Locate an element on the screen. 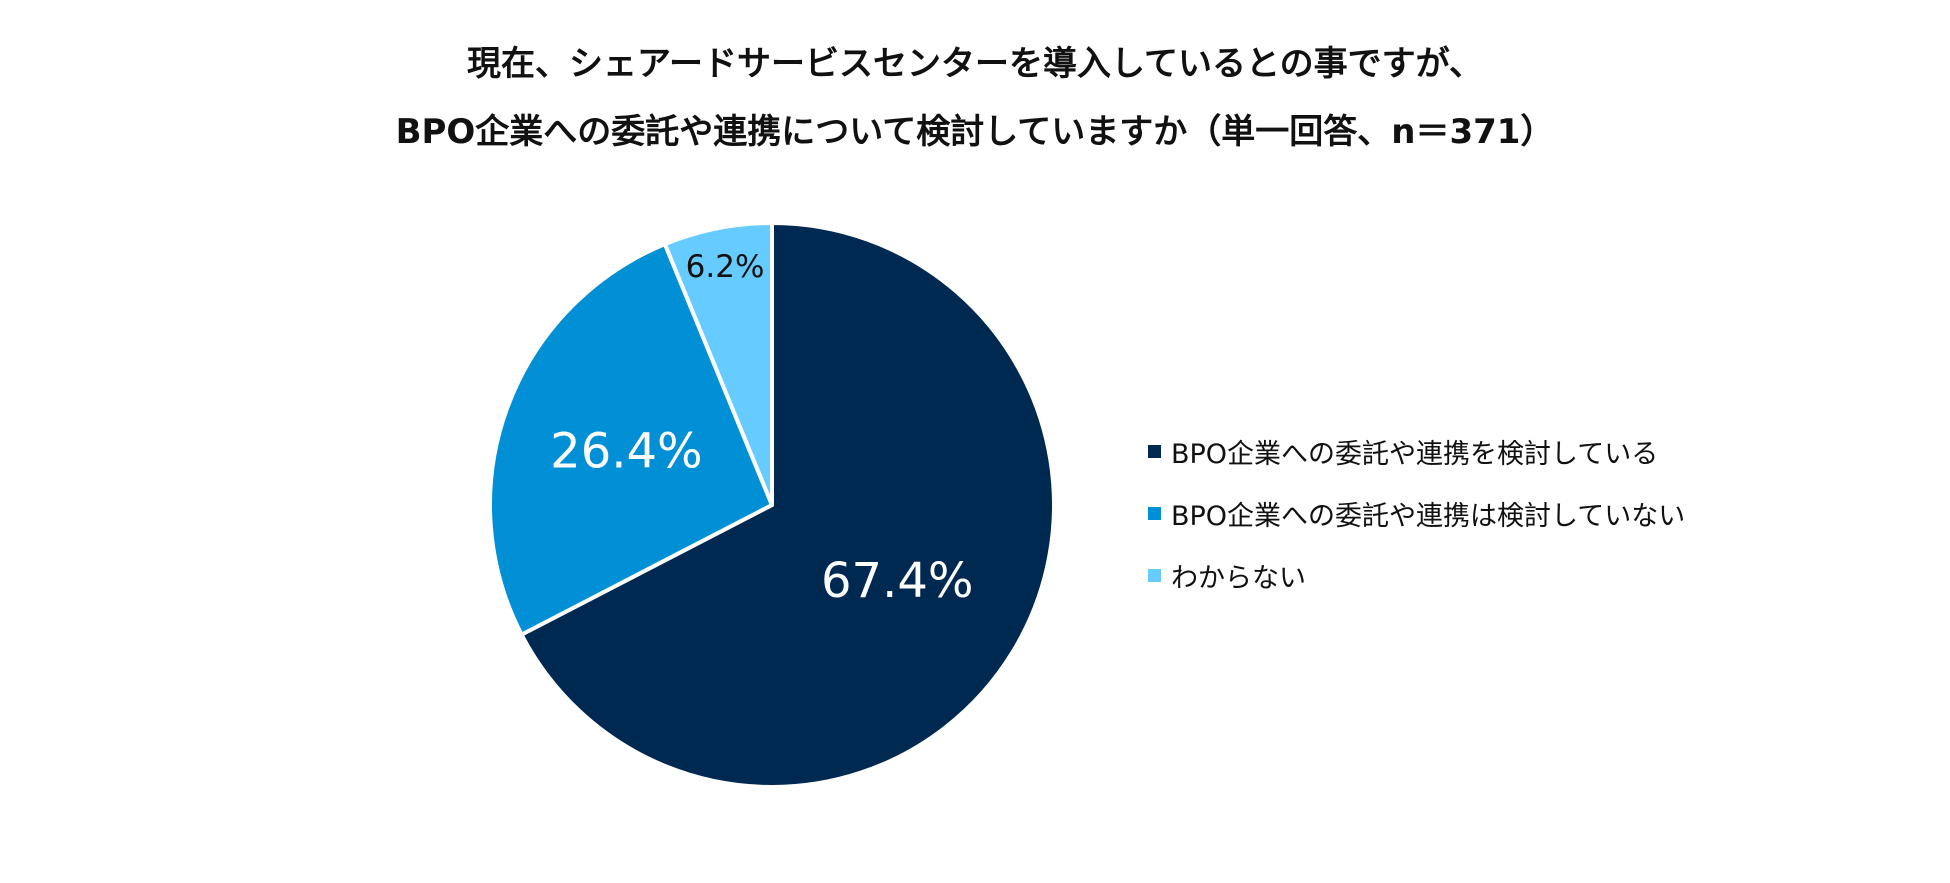  data-label-unknown: 6.2% is located at coordinates (725, 267).